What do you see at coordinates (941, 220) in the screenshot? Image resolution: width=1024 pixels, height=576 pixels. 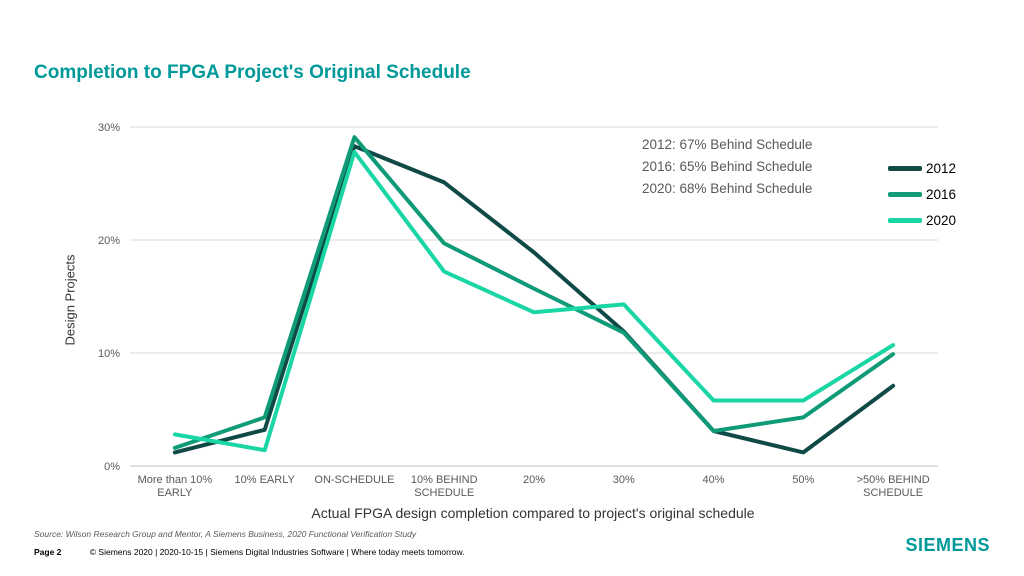 I see `legend-label-2020: 2020` at bounding box center [941, 220].